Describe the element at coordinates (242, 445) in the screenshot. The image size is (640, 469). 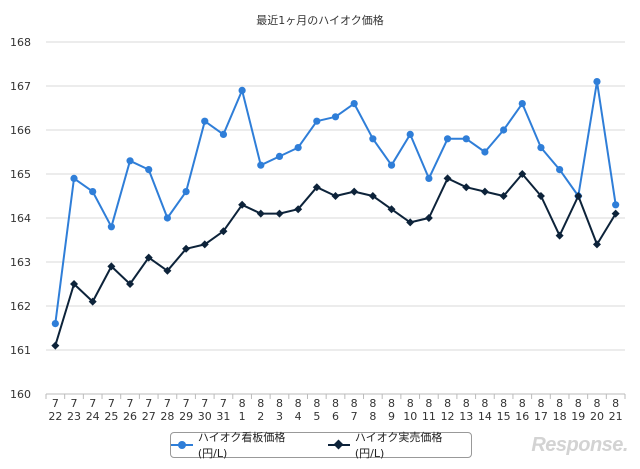
I see `legend-item-list-price: ハイオク看板価格(円/L)` at that location.